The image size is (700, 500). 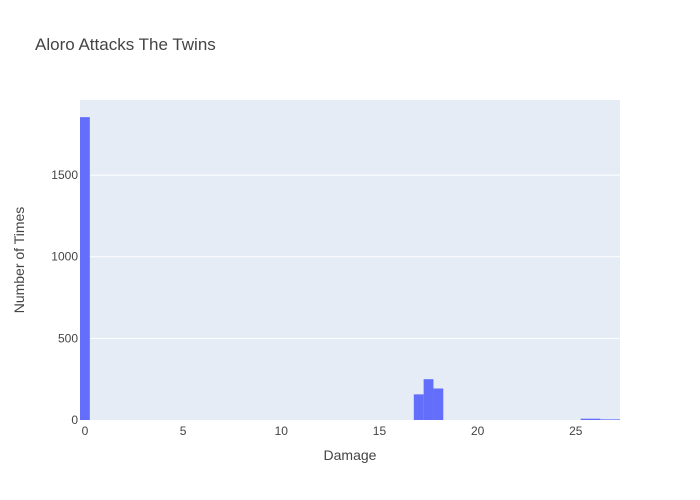 I want to click on y-tick-label: 1500, so click(x=64, y=175).